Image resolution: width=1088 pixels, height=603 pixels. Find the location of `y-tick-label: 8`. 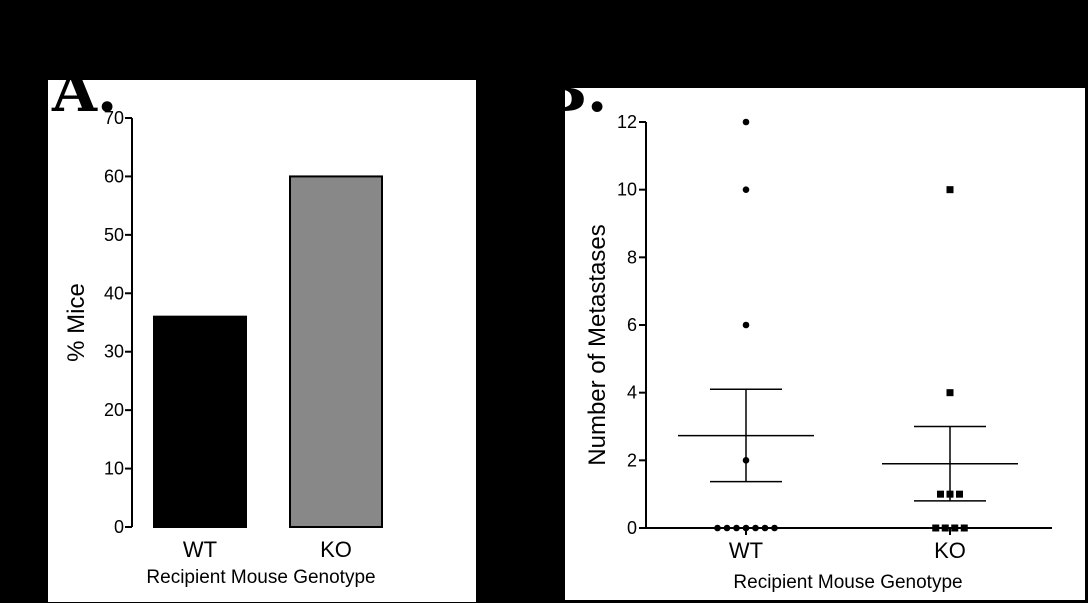

y-tick-label: 8 is located at coordinates (632, 257).